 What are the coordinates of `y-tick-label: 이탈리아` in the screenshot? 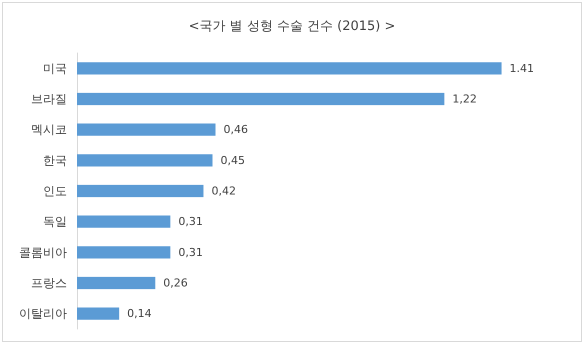 It's located at (43, 313).